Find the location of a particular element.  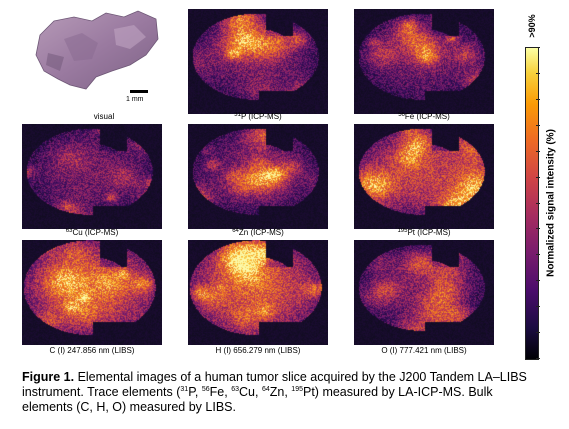

label-fe56: 56Fe (ICP-MS) is located at coordinates (424, 116).